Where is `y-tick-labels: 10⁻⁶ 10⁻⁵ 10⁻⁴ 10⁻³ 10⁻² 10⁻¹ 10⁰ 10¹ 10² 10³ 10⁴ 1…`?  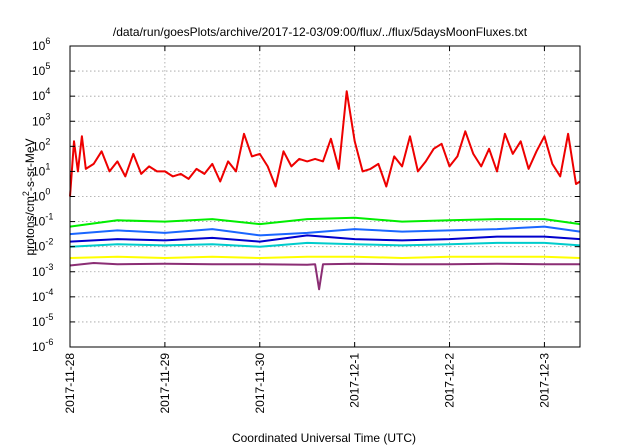 y-tick-labels: 10⁻⁶ 10⁻⁵ 10⁻⁴ 10⁻³ 10⁻² 10⁻¹ 10⁰ 10¹ 10² 10³ 10⁴ 1… is located at coordinates (42, 195).